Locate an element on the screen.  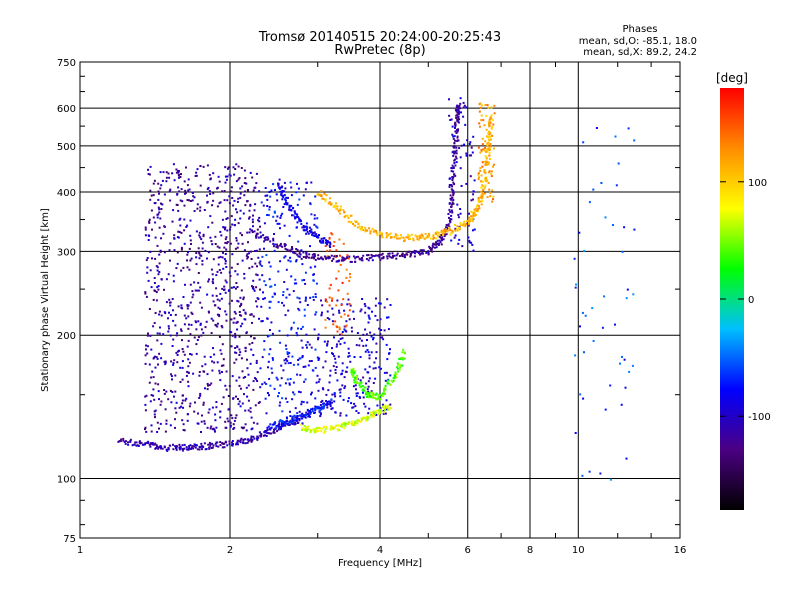
x-tick-label: 8 is located at coordinates (530, 550).